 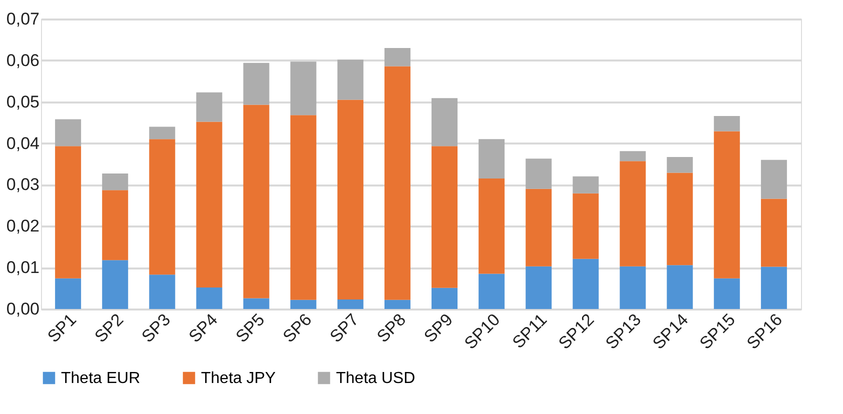 What do you see at coordinates (376, 378) in the screenshot?
I see `legend-label: Theta USD` at bounding box center [376, 378].